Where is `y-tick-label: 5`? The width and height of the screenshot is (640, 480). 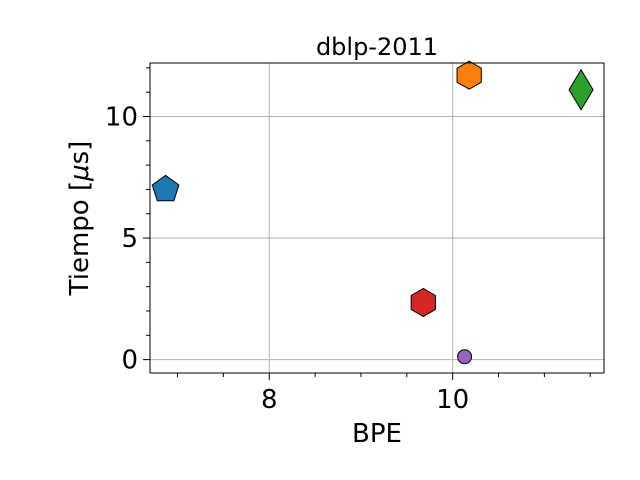
y-tick-label: 5 is located at coordinates (129, 239).